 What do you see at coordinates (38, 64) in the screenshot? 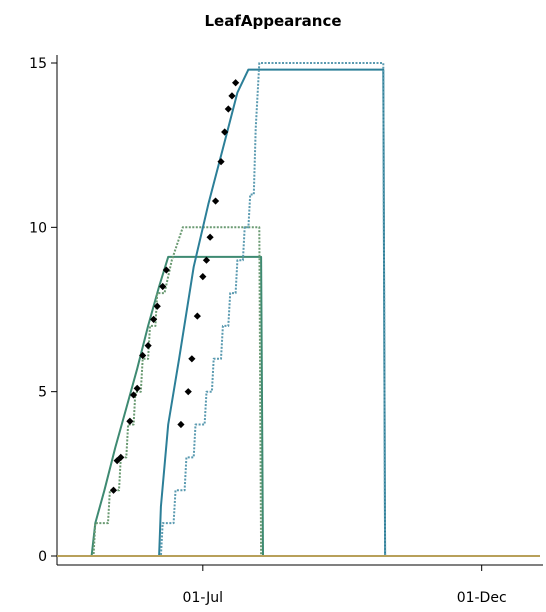
I see `y-tick-label: 15` at bounding box center [38, 64].